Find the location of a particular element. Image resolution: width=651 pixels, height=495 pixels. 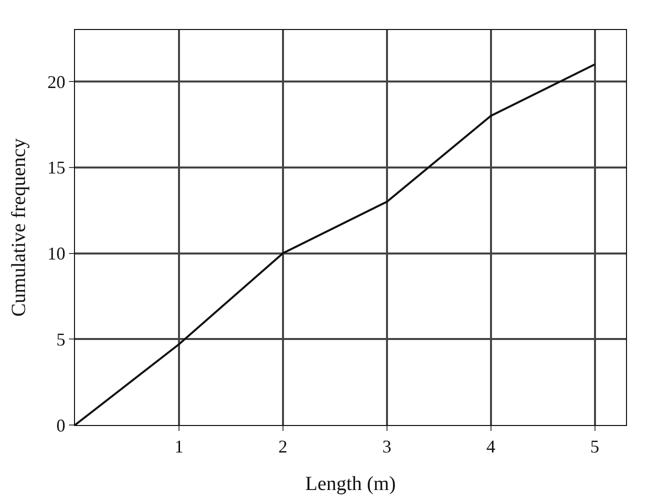

y-axis-title: Cumulative frequency is located at coordinates (19, 227).